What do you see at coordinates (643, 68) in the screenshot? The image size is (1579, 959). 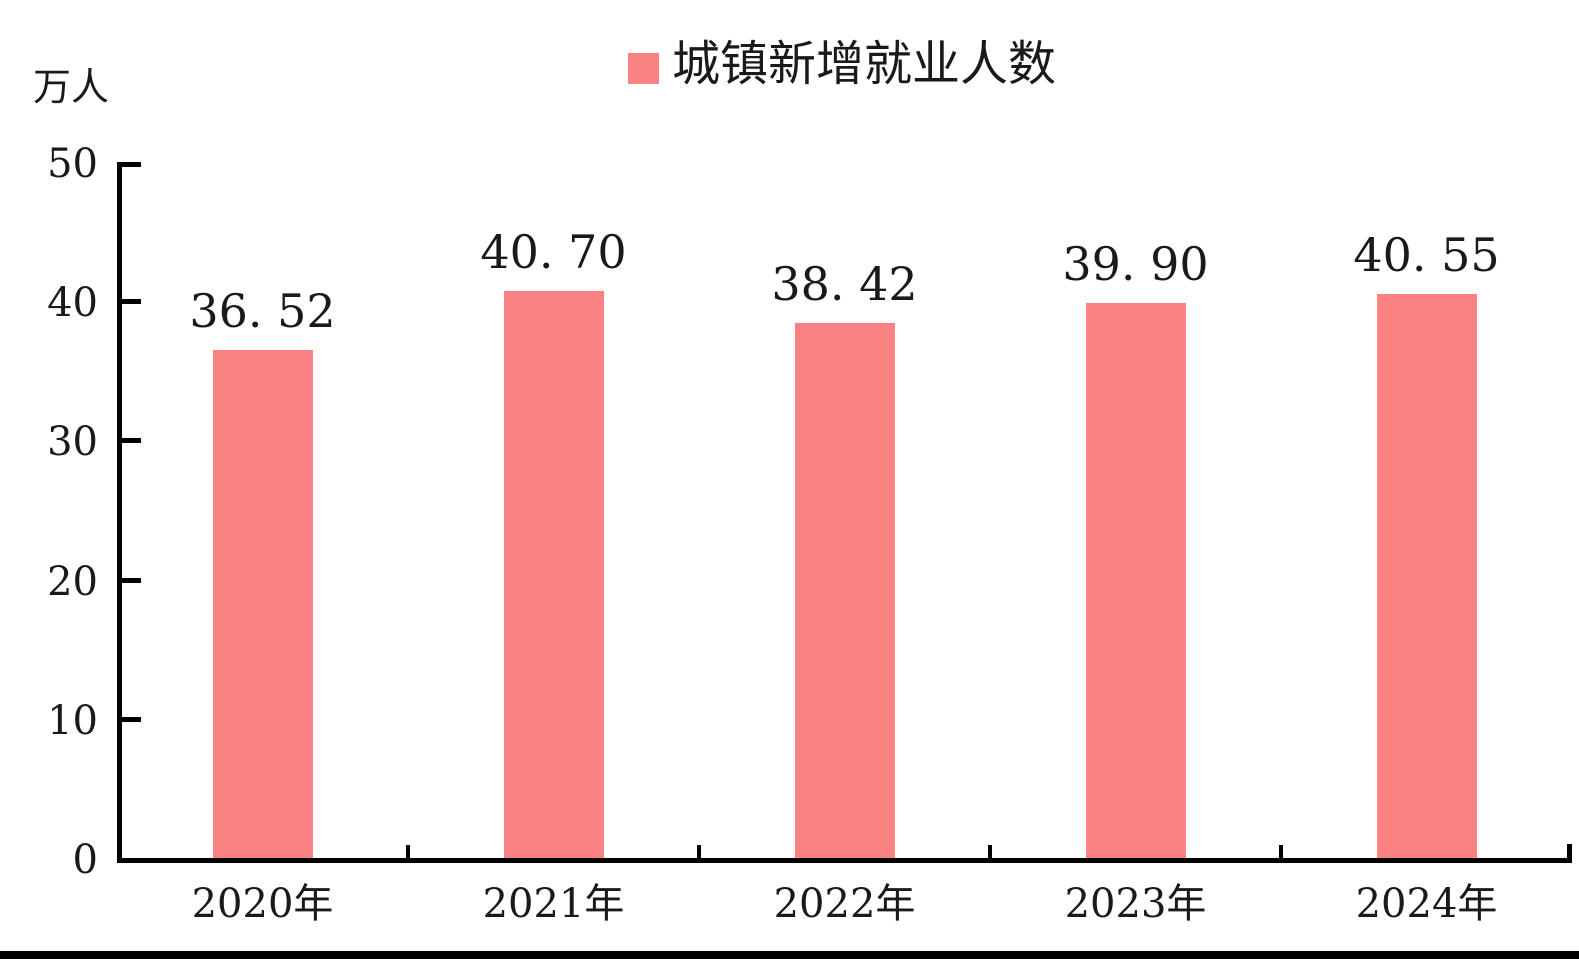 I see `legend-swatch-icon` at bounding box center [643, 68].